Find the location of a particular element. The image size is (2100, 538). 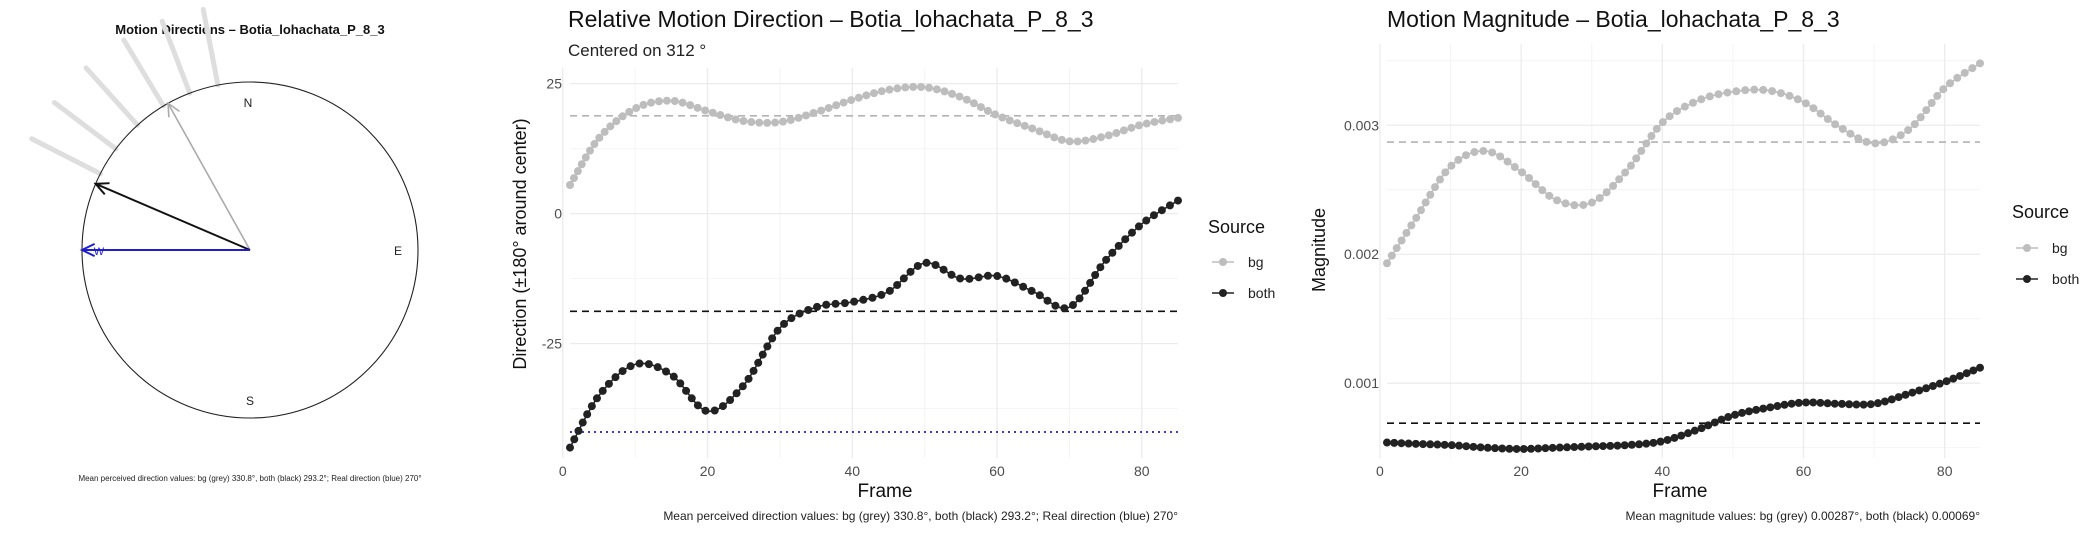

magnitude-legend-both-marker is located at coordinates (2027, 279).